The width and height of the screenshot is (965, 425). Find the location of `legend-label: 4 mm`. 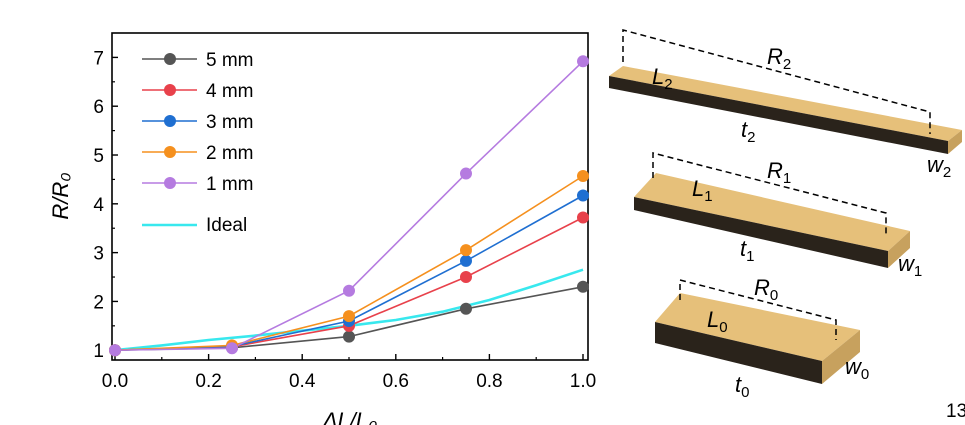

legend-label: 4 mm is located at coordinates (230, 91).